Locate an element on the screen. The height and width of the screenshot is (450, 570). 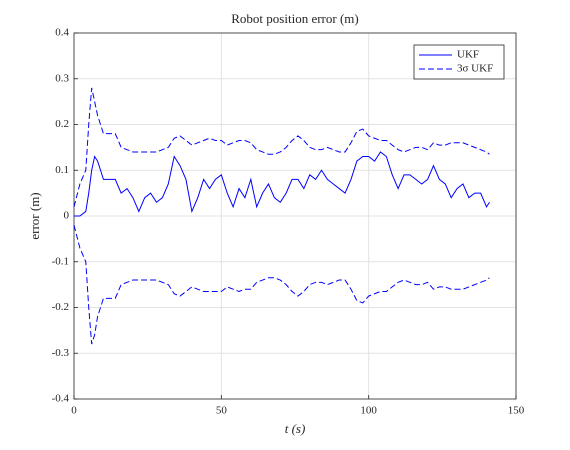
series-line is located at coordinates (282, 184).